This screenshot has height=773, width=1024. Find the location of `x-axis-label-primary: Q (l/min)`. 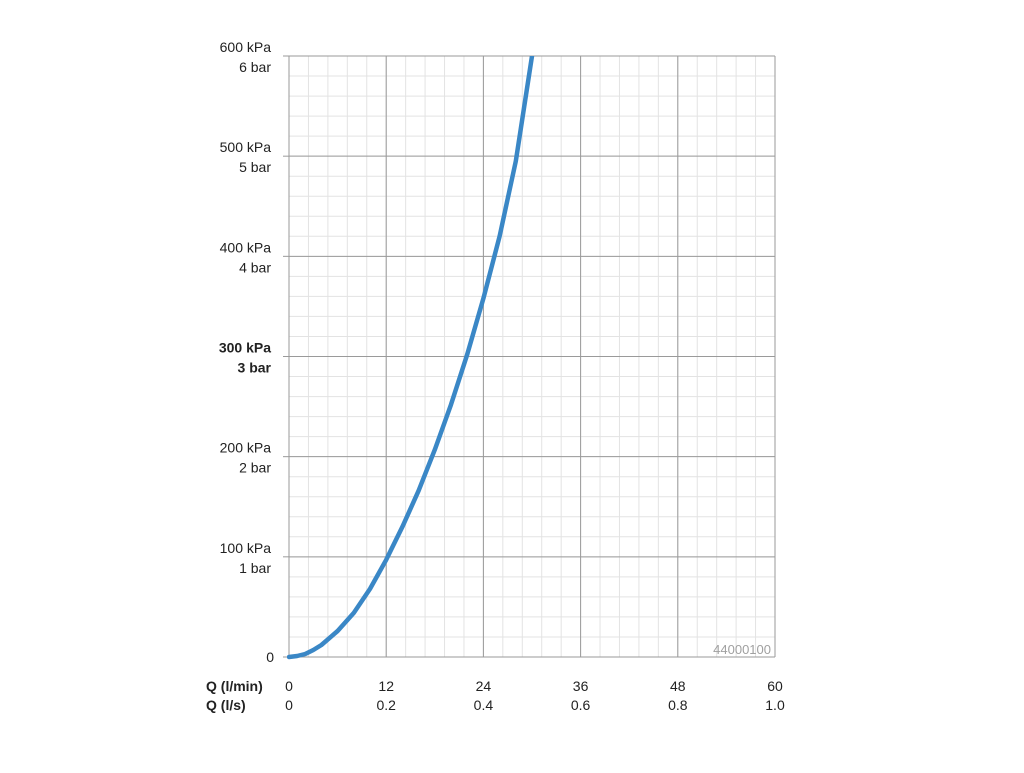

x-axis-label-primary: Q (l/min) is located at coordinates (234, 686).